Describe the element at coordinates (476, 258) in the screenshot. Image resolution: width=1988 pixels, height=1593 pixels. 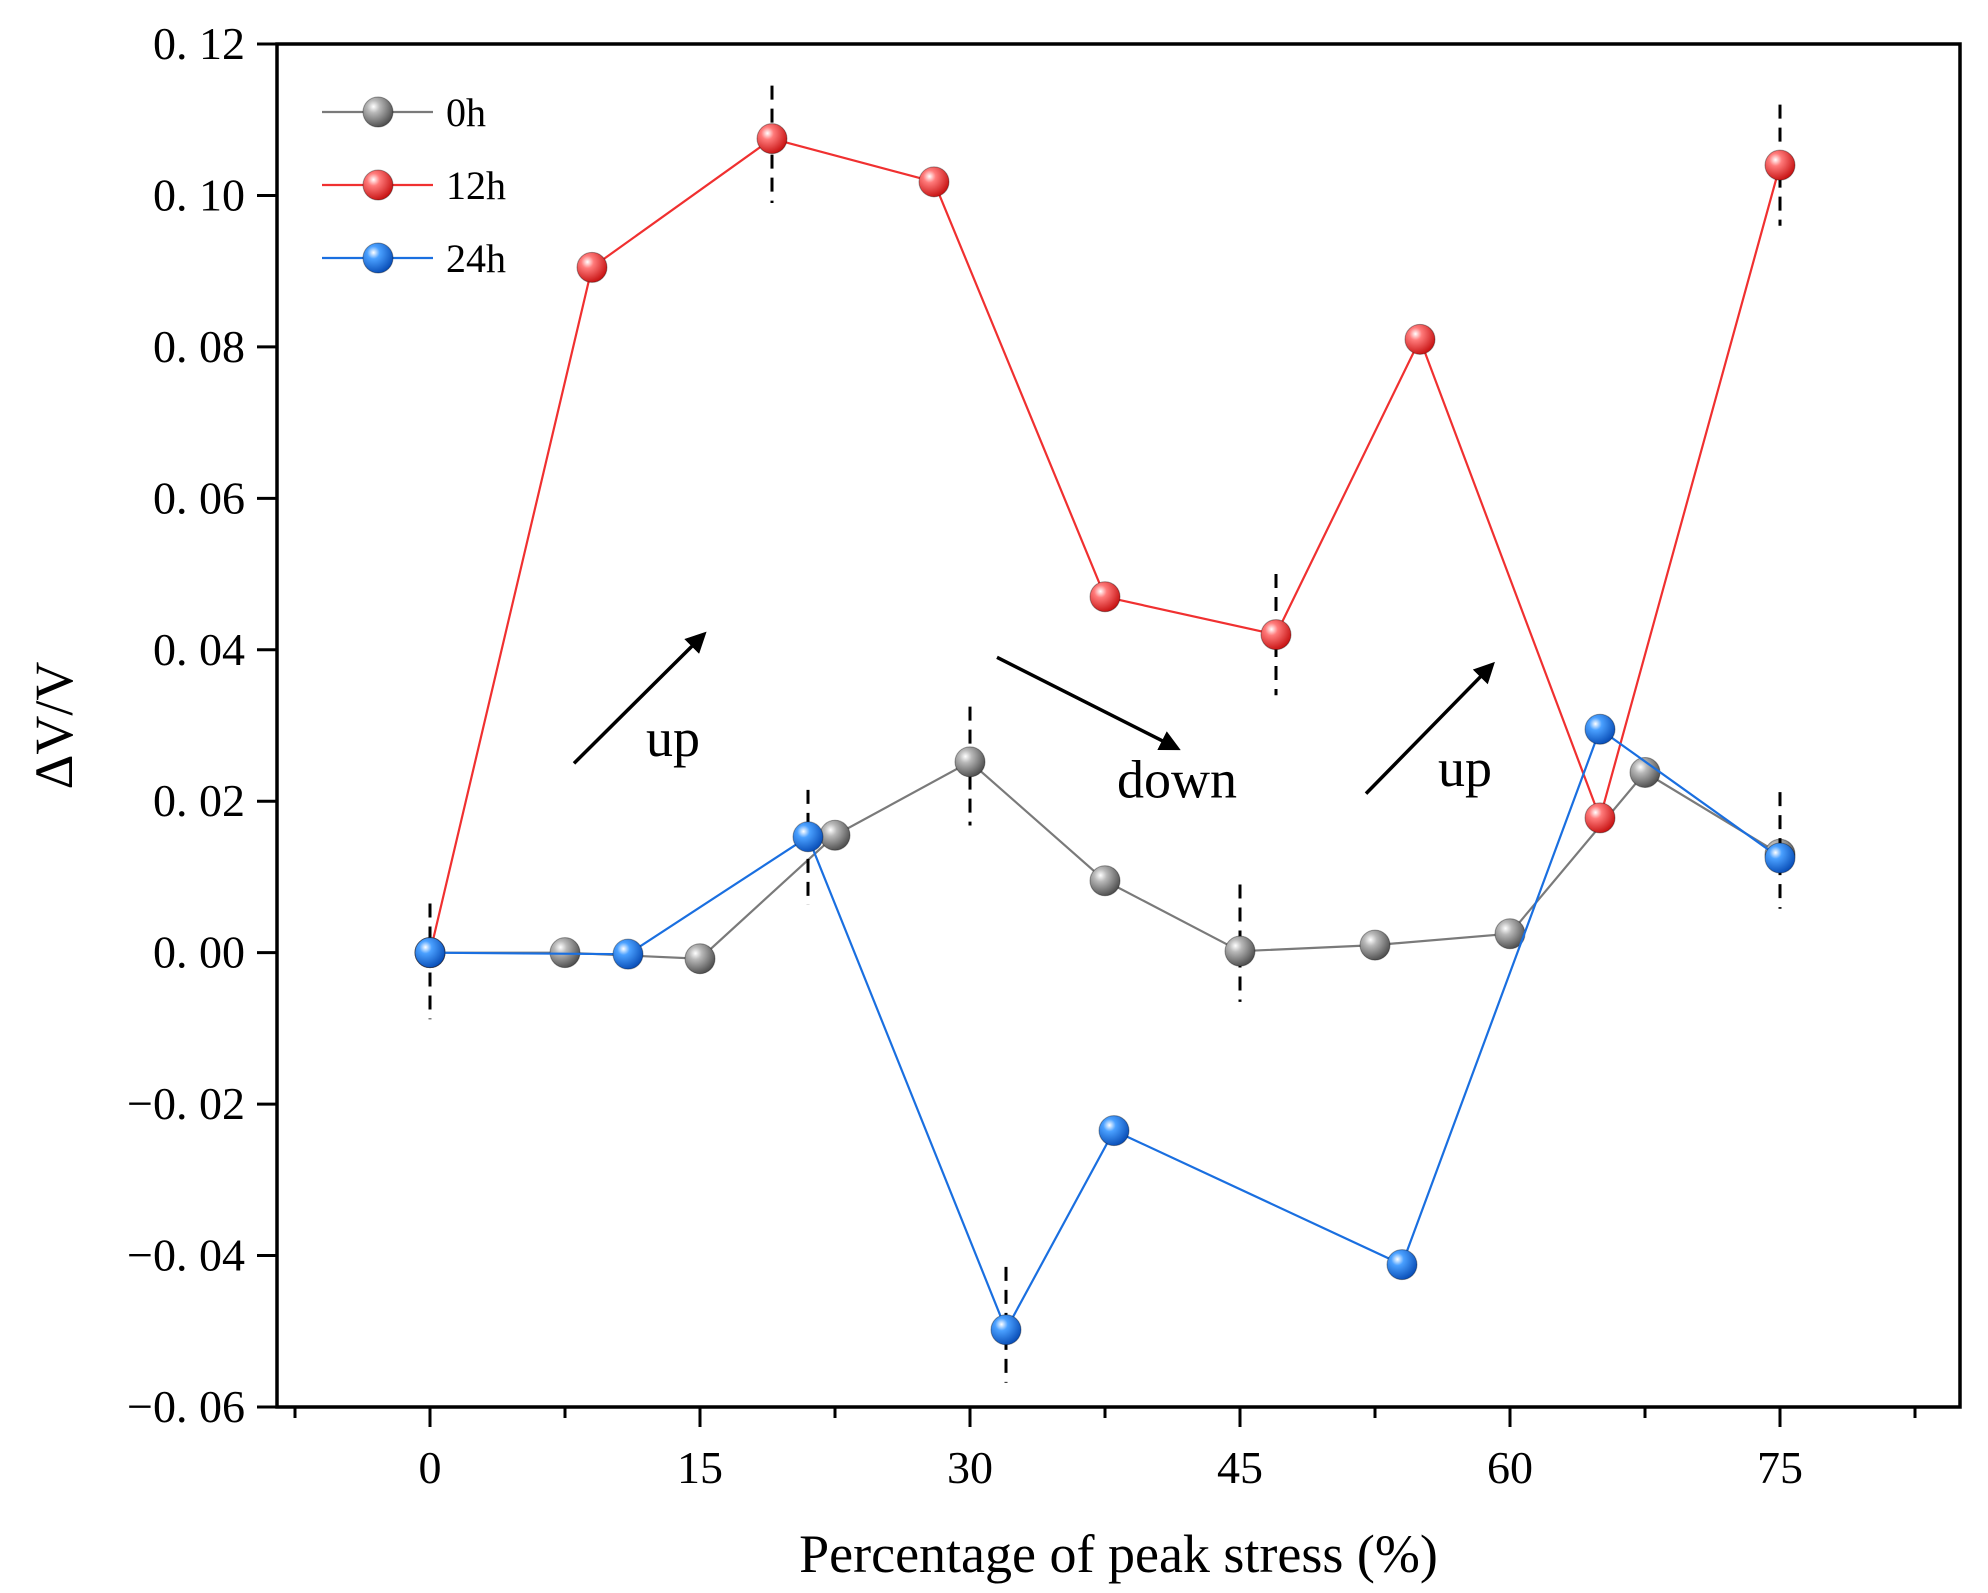
I see `legend-label-24h: 24h` at that location.